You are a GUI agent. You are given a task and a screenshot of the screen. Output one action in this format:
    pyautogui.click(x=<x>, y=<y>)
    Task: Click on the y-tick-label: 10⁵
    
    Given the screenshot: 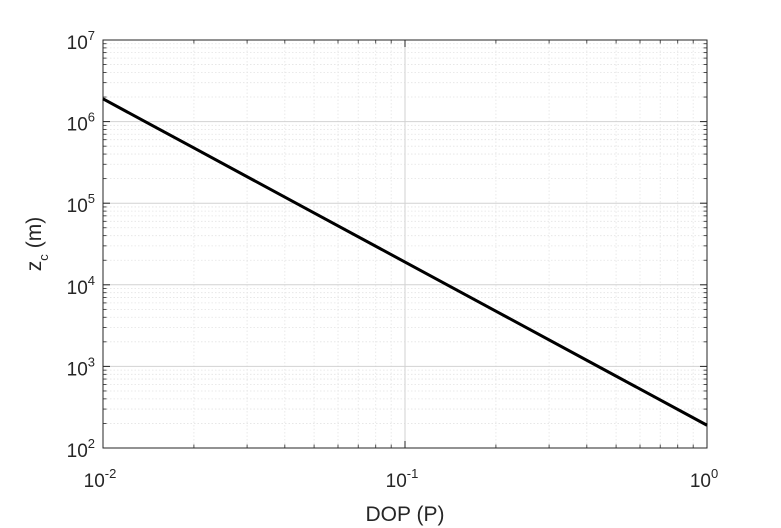 What is the action you would take?
    pyautogui.click(x=81, y=204)
    